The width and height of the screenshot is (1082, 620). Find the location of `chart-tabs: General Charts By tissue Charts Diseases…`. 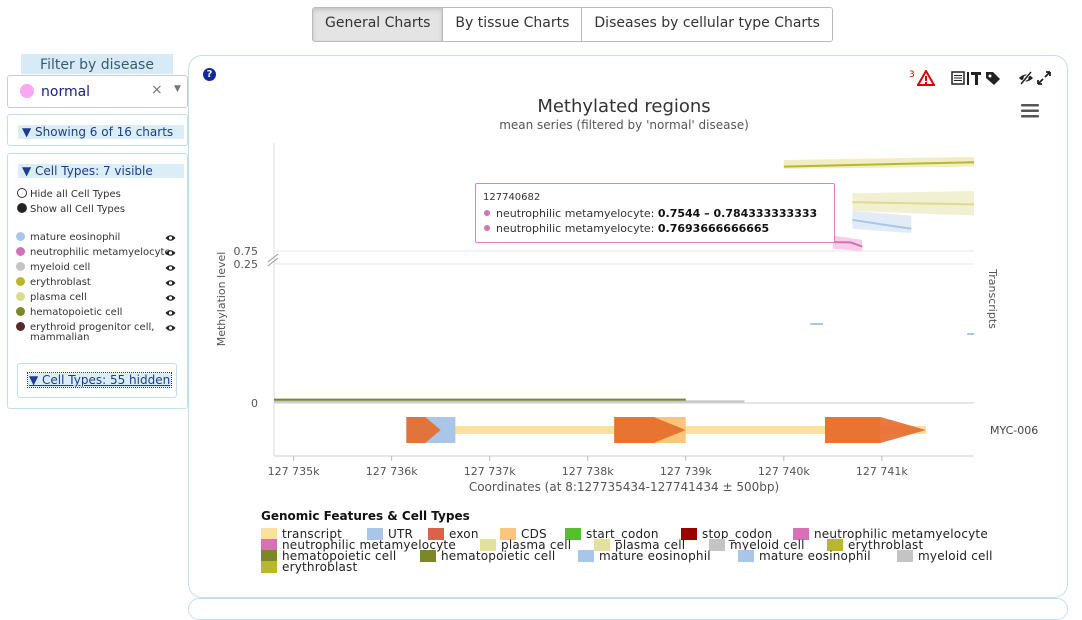

chart-tabs: General Charts By tissue Charts Diseases… is located at coordinates (572, 24).